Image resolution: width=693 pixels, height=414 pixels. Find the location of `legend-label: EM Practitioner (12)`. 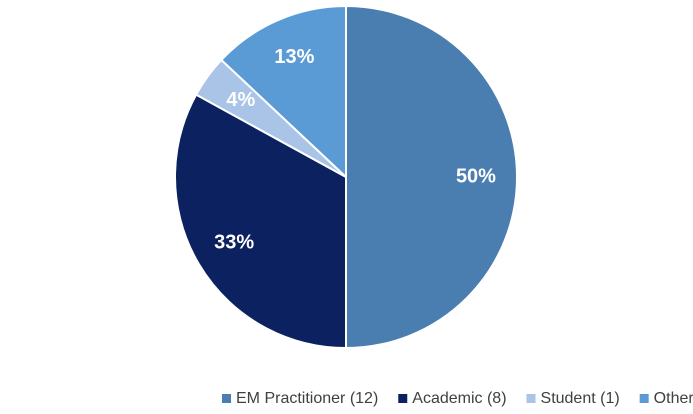

legend-label: EM Practitioner (12) is located at coordinates (307, 398).